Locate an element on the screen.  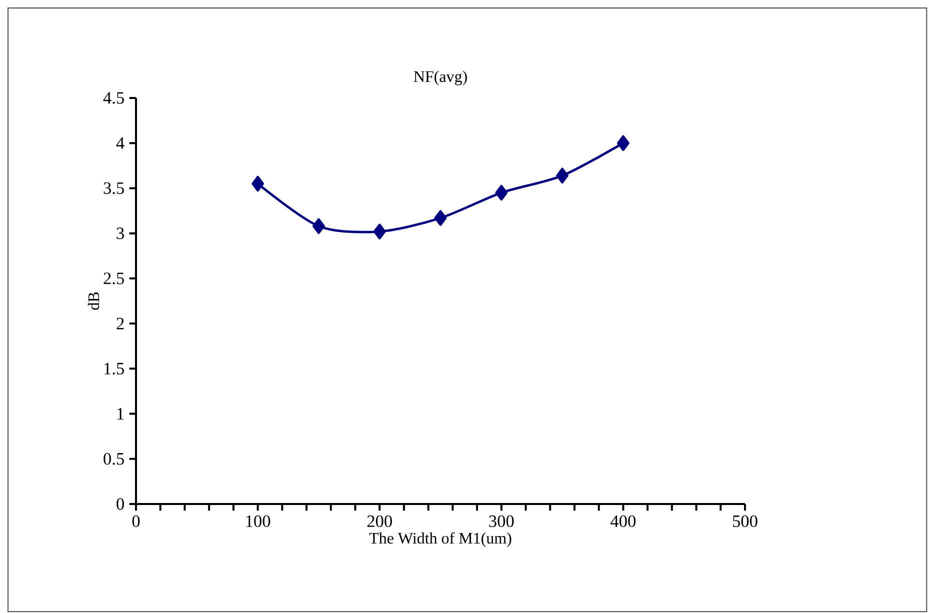
y-tick-label: 3 is located at coordinates (120, 233).